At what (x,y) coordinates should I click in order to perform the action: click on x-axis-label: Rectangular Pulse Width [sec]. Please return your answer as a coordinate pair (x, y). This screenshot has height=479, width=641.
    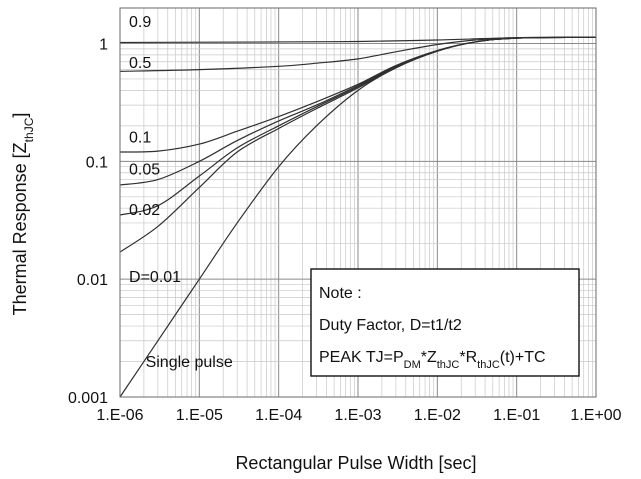
    Looking at the image, I should click on (355, 463).